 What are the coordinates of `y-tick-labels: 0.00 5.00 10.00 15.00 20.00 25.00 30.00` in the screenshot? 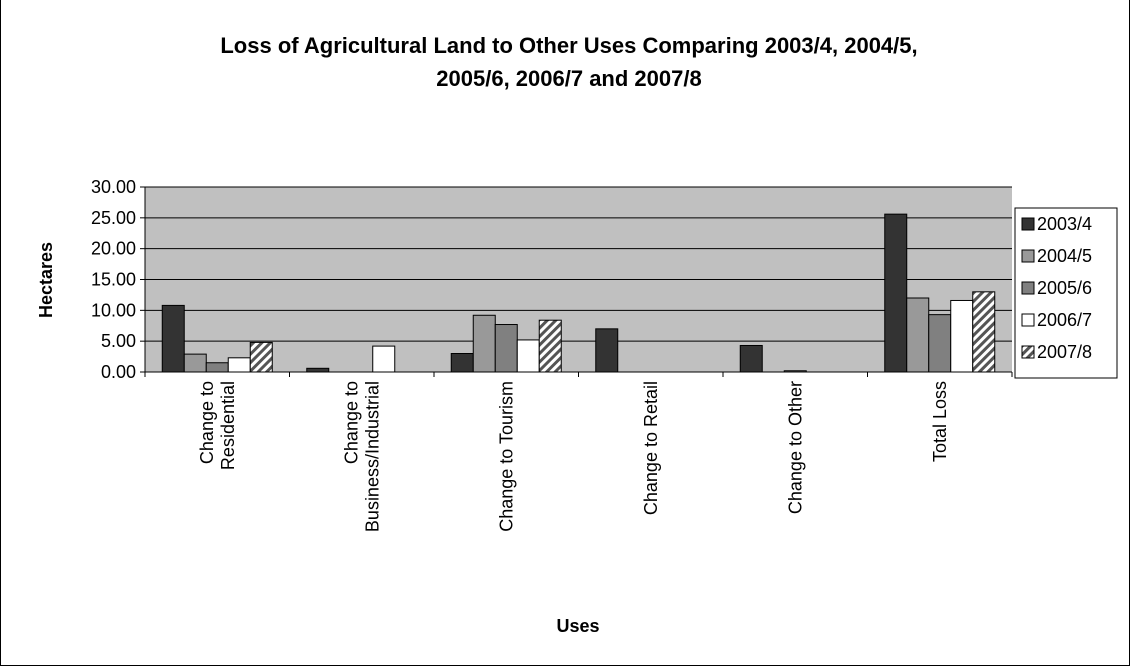 It's located at (113, 279).